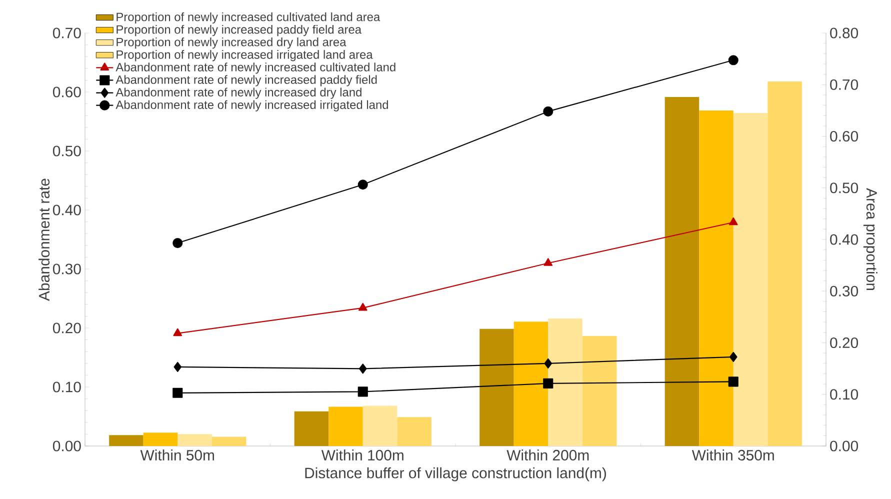 This screenshot has width=891, height=499. I want to click on y2-axis-title: Area proportion, so click(870, 239).